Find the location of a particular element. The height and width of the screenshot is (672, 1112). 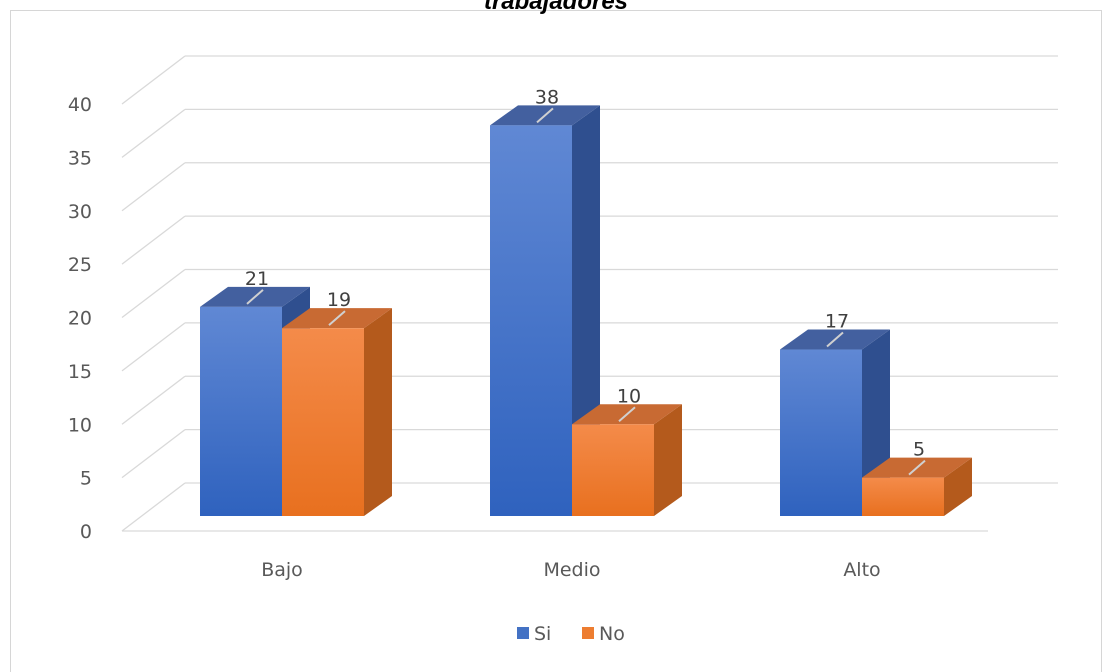

bar-no-alto-side is located at coordinates (958, 486).